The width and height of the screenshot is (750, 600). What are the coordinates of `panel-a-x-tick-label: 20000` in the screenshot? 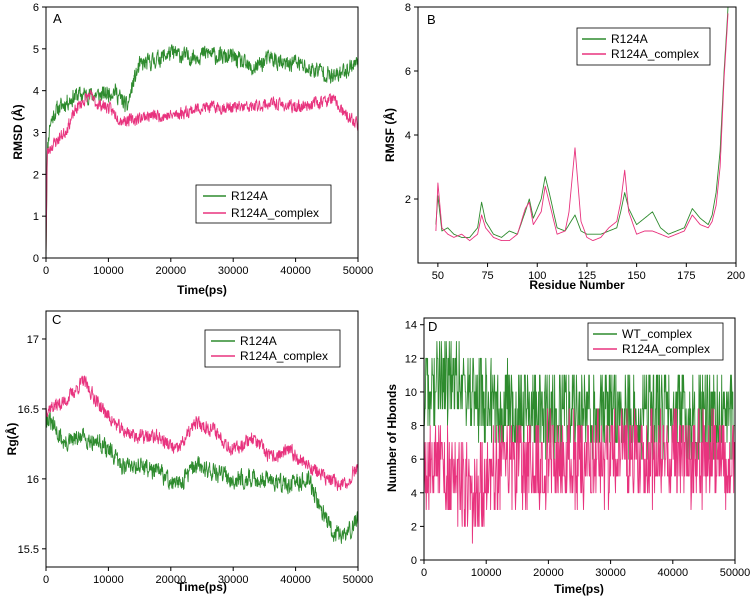 It's located at (171, 271).